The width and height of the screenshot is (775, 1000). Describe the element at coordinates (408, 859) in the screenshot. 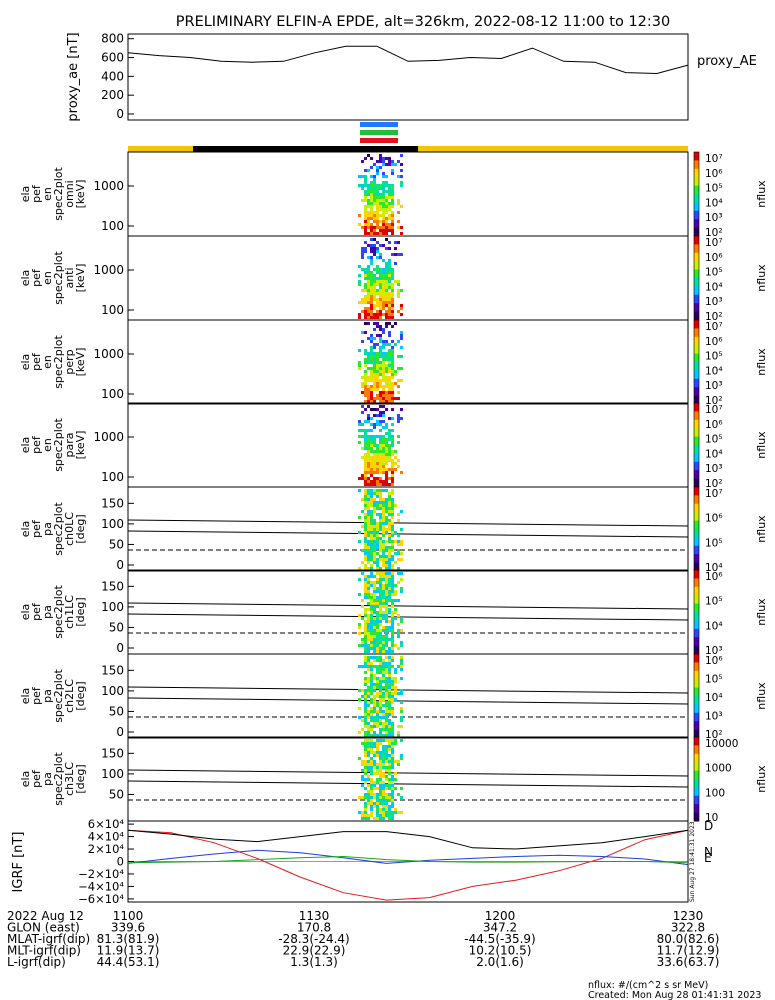

I see `igrf-e-line` at that location.